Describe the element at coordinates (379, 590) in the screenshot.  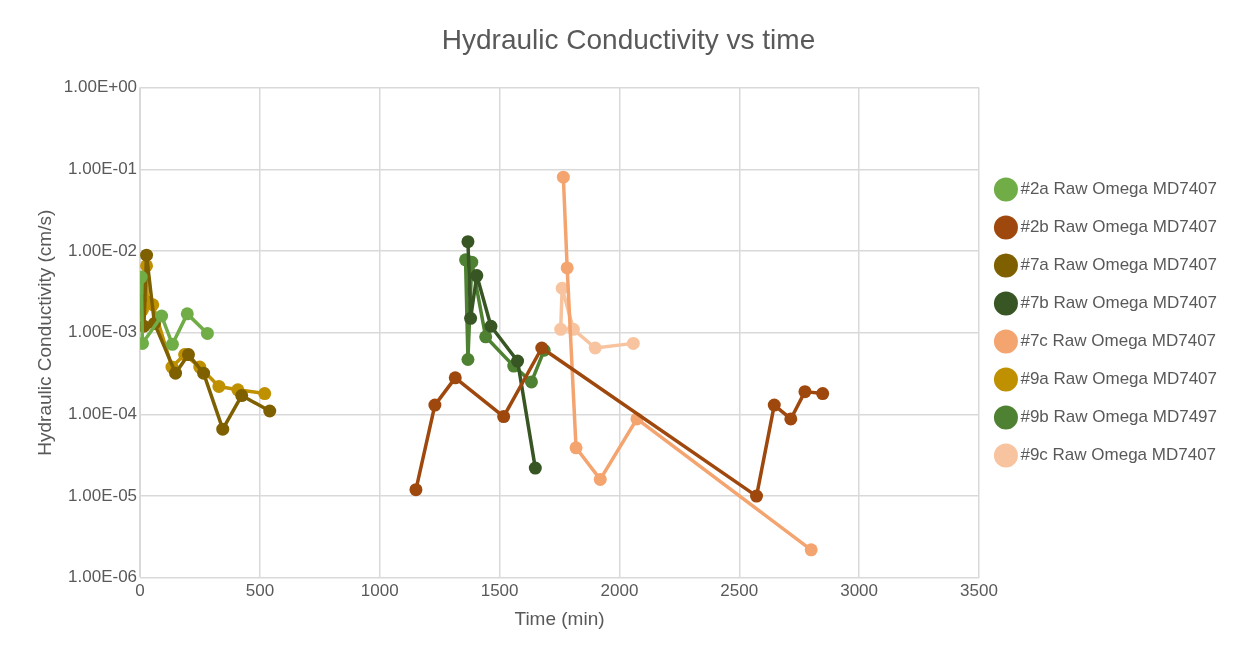
I see `x-tick-label: 1000` at that location.